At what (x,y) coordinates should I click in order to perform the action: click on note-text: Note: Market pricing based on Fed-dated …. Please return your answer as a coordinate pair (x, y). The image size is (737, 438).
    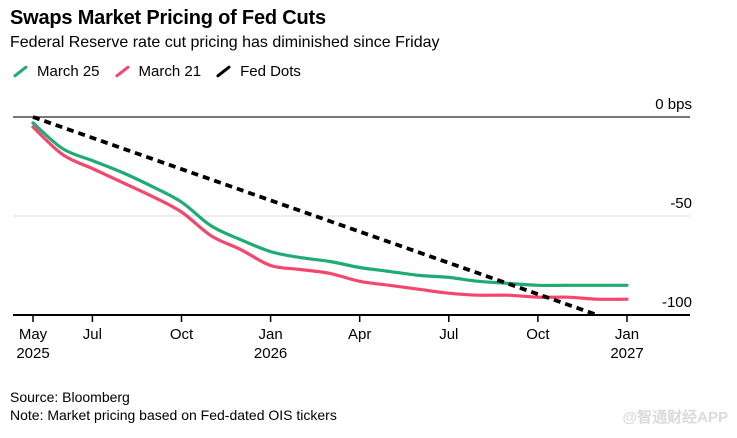
    Looking at the image, I should click on (173, 415).